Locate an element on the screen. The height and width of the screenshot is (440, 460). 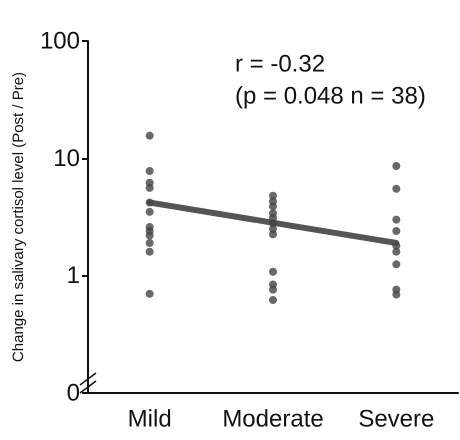
annotation: r = -0.32 is located at coordinates (280, 64).